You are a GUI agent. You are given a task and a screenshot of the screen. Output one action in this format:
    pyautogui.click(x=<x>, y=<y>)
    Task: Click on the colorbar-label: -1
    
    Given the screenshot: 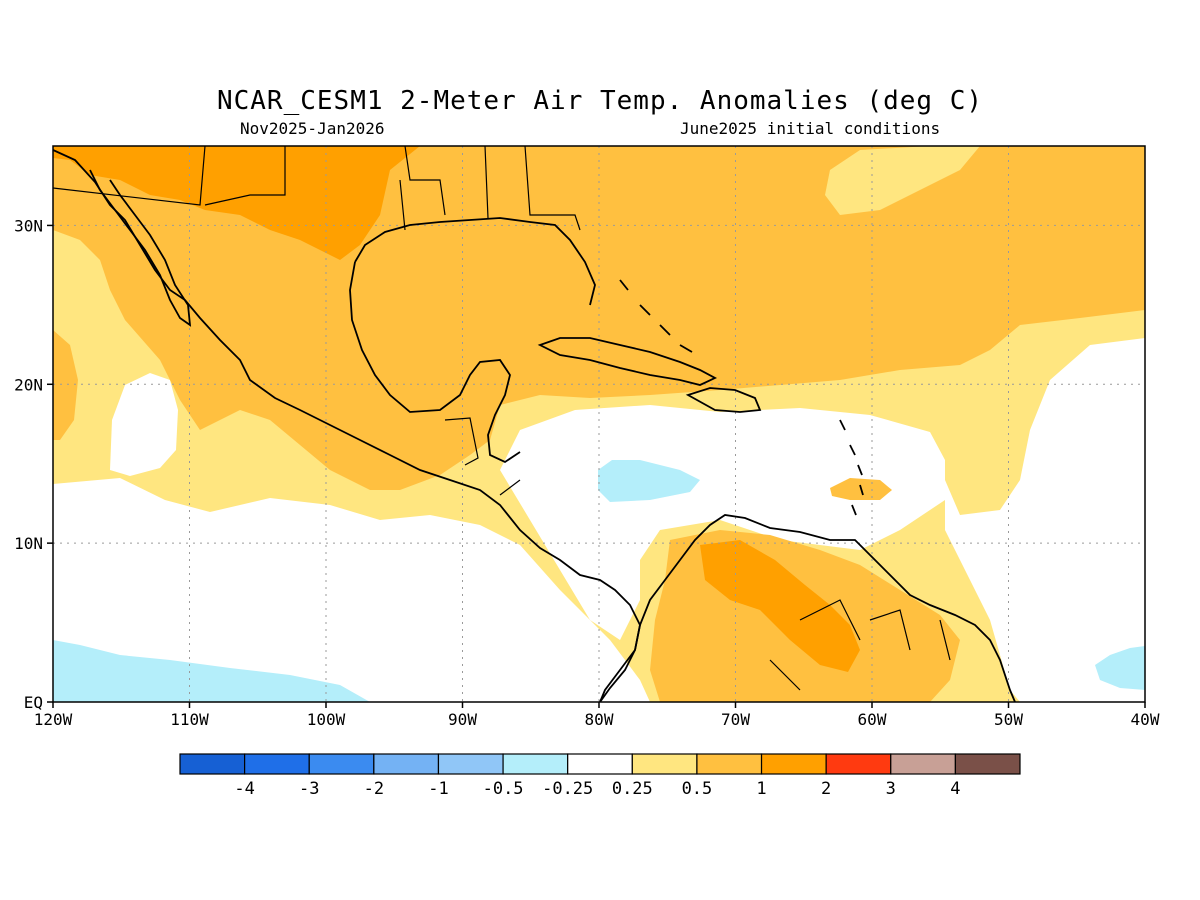 What is the action you would take?
    pyautogui.click(x=438, y=789)
    